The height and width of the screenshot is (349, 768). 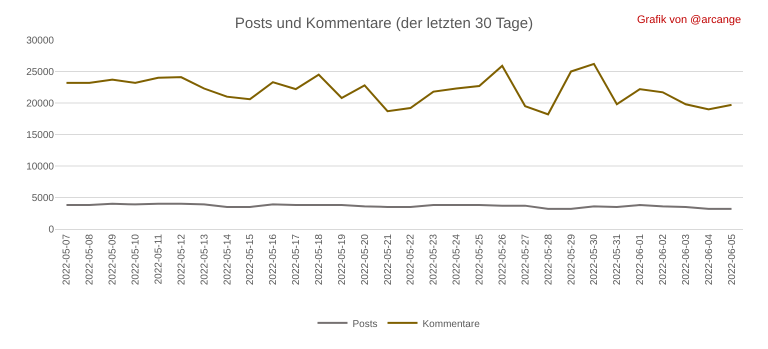 What do you see at coordinates (136, 260) in the screenshot?
I see `x-tick-label: 2022-05-10` at bounding box center [136, 260].